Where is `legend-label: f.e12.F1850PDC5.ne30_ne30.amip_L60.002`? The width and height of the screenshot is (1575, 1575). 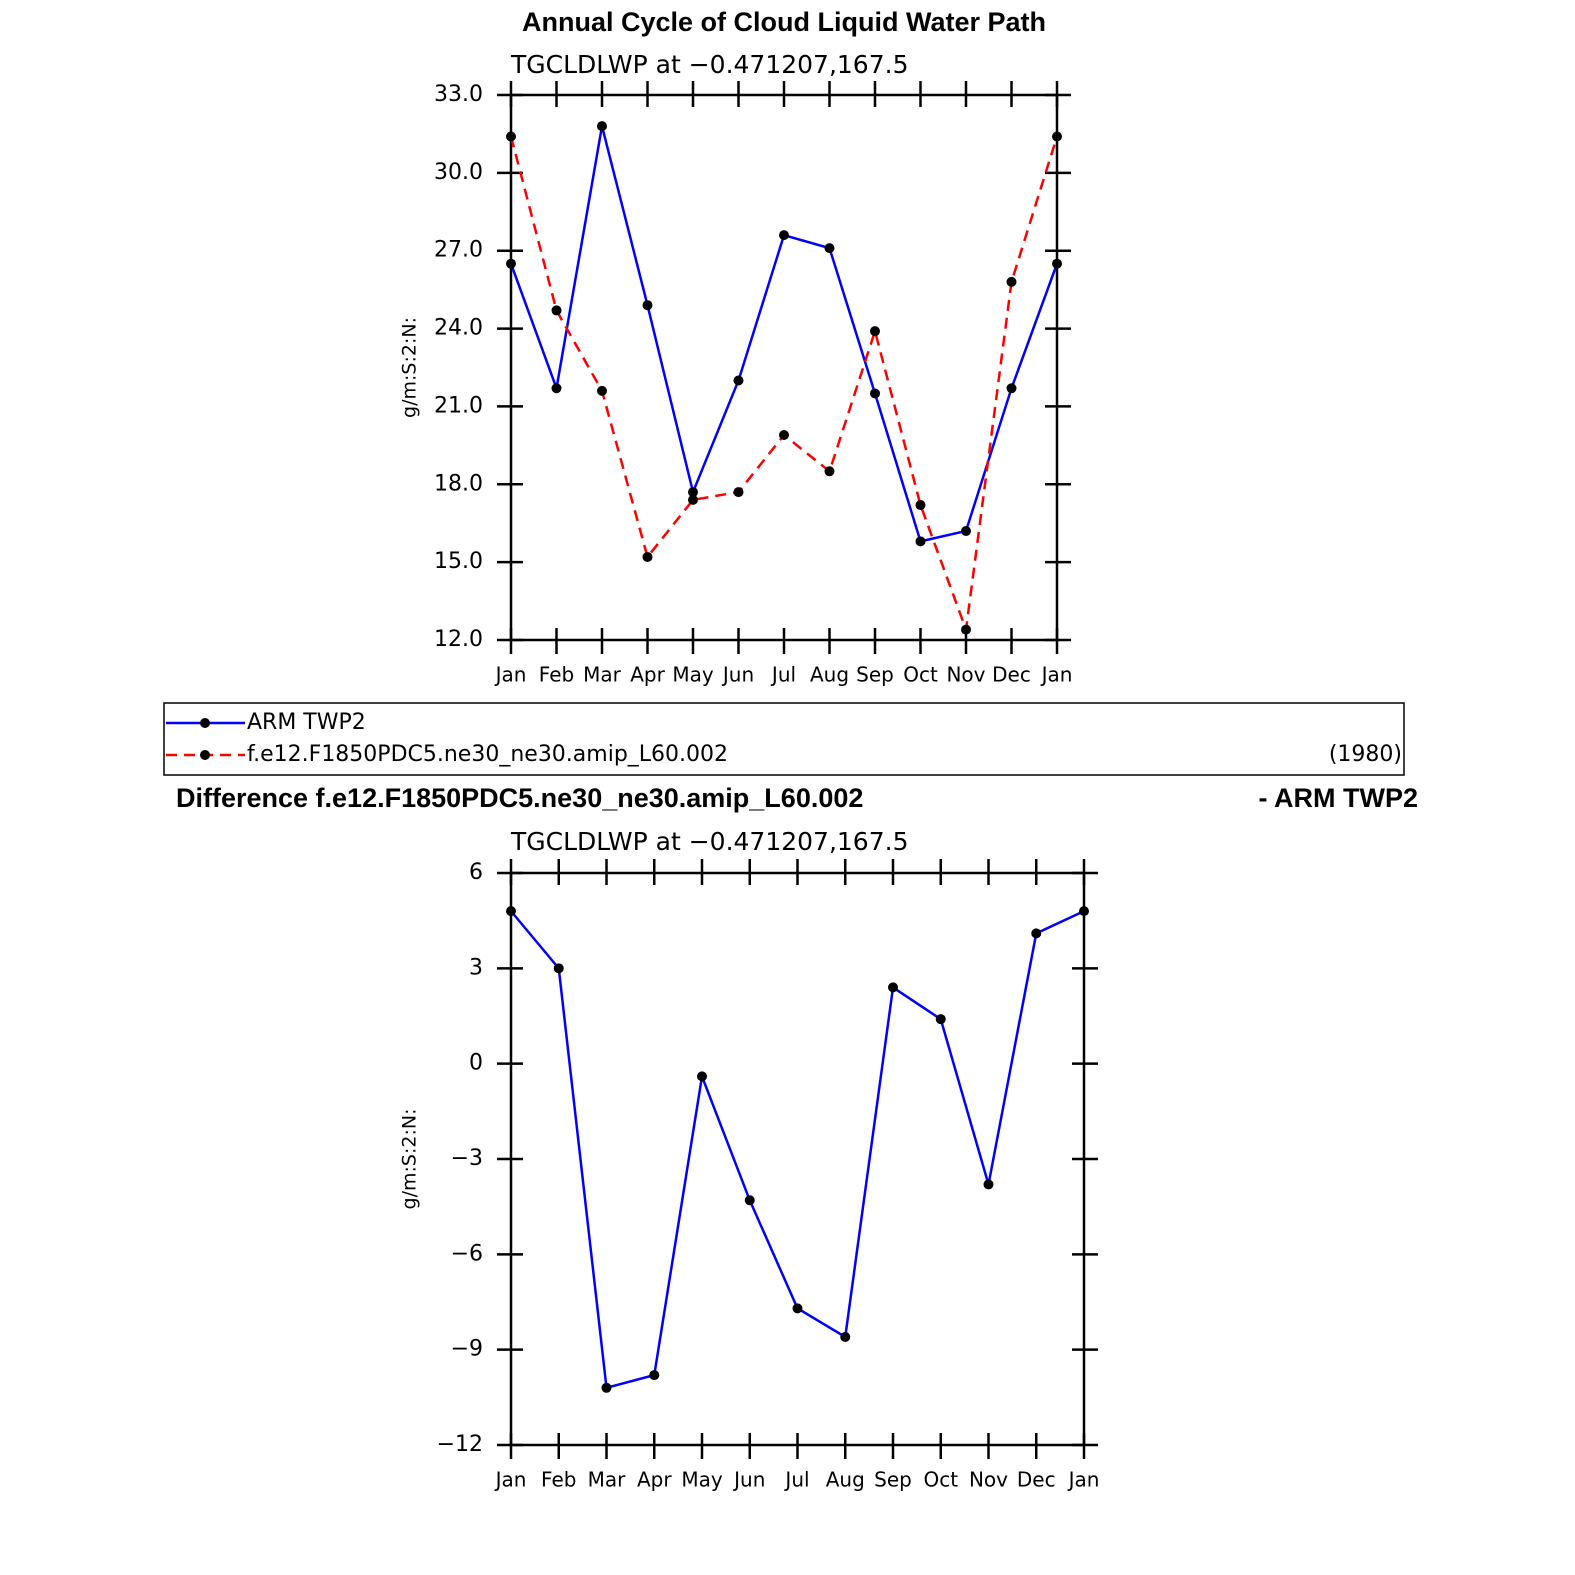
legend-label: f.e12.F1850PDC5.ne30_ne30.amip_L60.002 is located at coordinates (487, 754).